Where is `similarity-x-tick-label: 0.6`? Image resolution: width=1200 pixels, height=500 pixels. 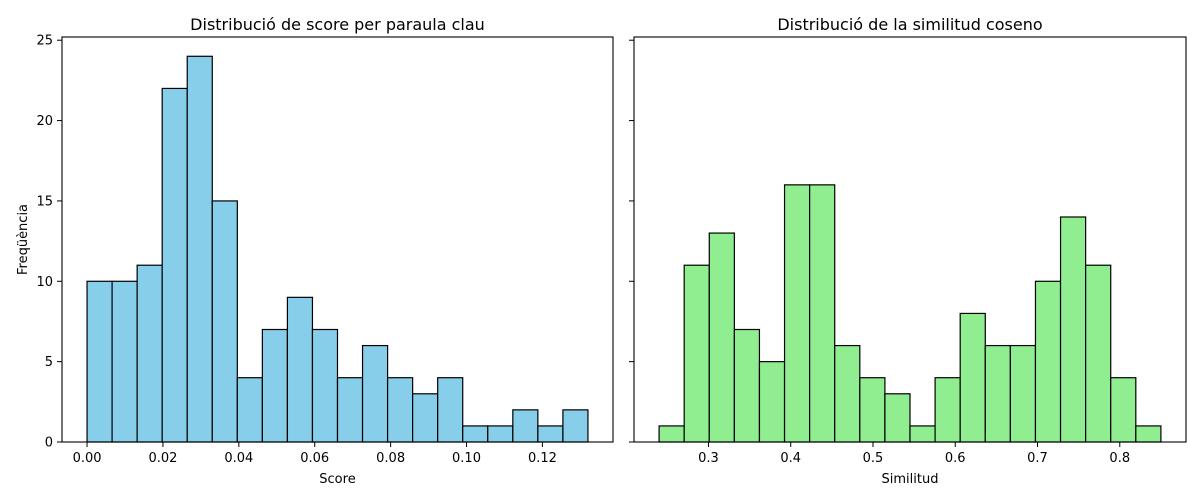
similarity-x-tick-label: 0.6 is located at coordinates (955, 458).